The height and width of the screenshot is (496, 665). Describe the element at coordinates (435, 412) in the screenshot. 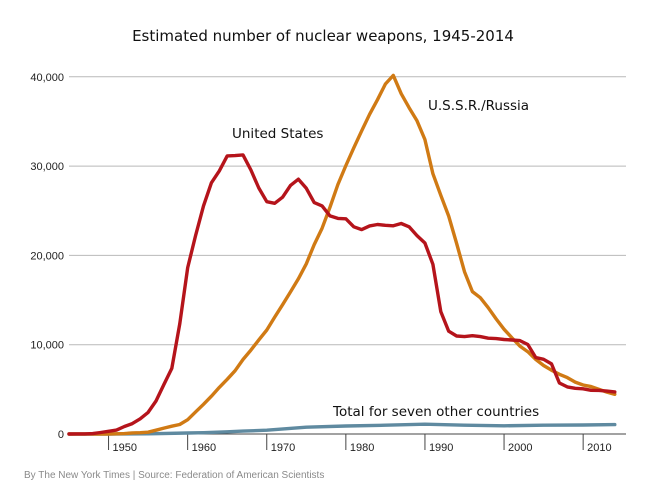

I see `annotation-other-countries: Total for seven other countries` at that location.